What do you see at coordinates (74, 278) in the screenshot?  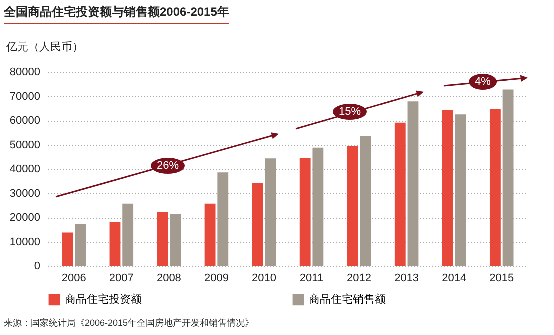 I see `x-tick-label: 2006` at bounding box center [74, 278].